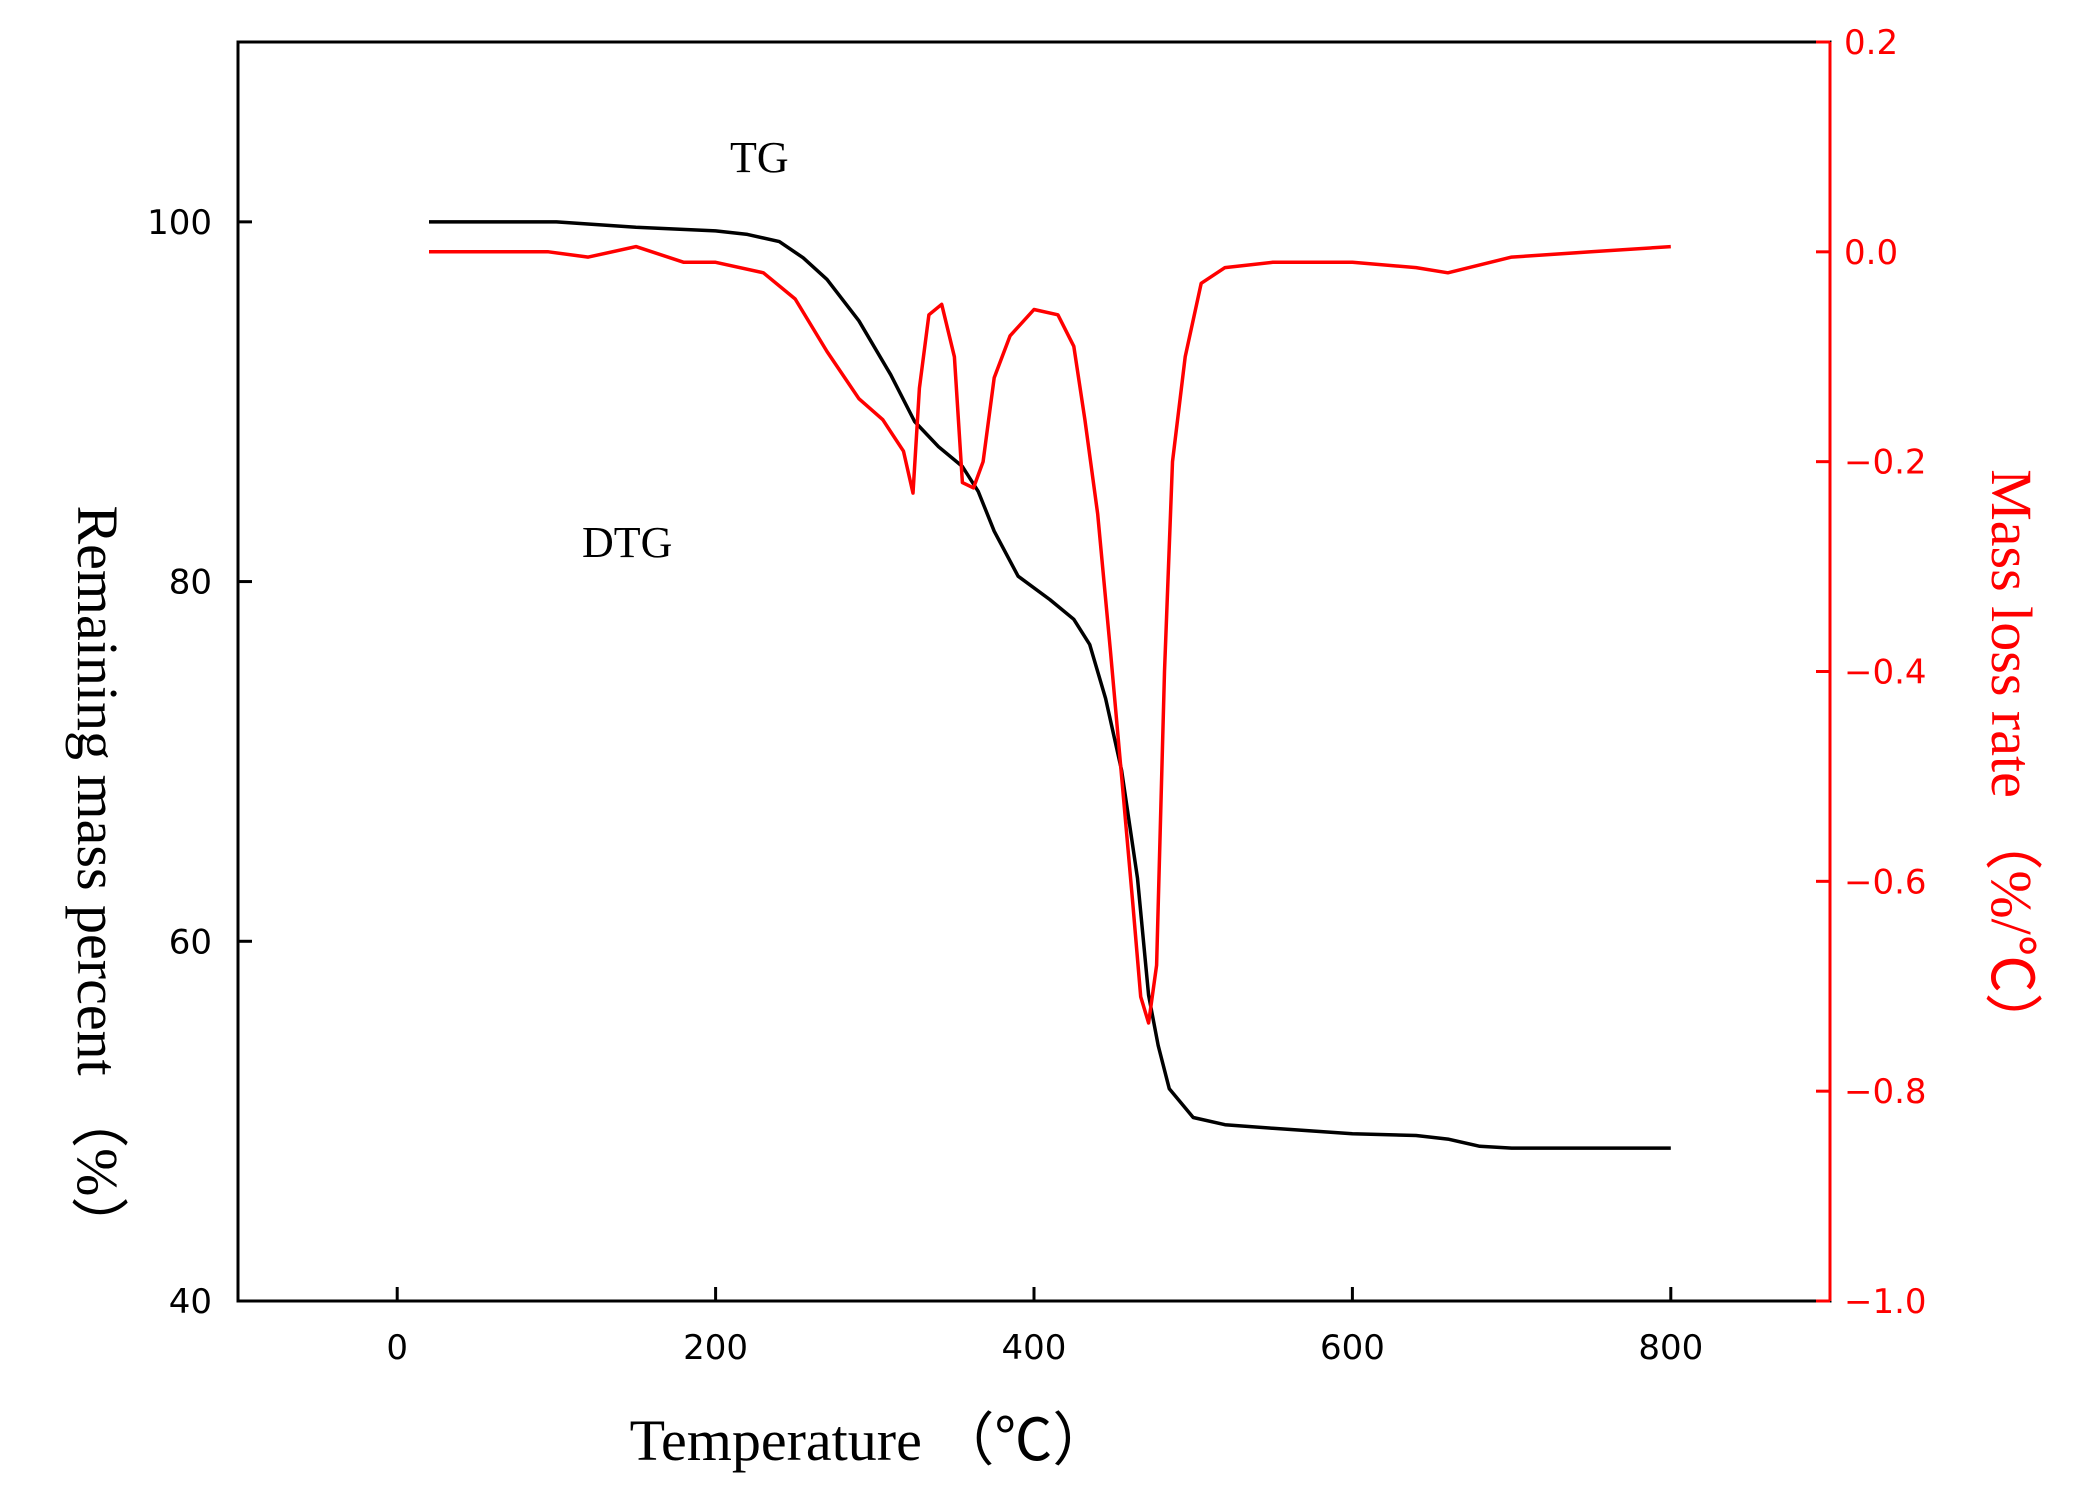  What do you see at coordinates (1352, 1348) in the screenshot?
I see `x-tick-label: 600` at bounding box center [1352, 1348].